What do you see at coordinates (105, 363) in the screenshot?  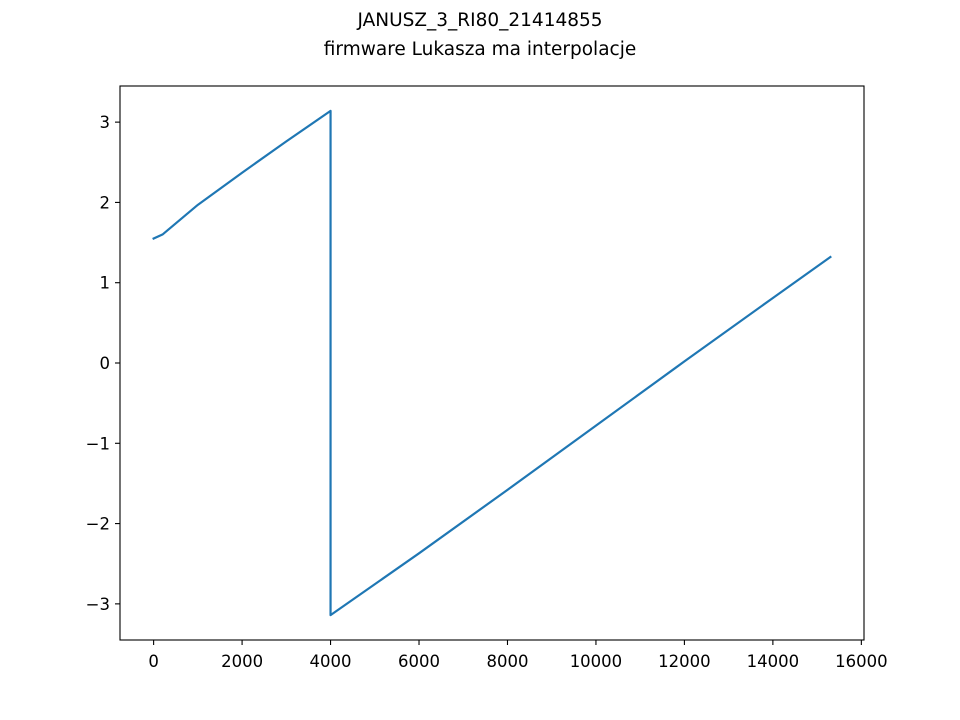 I see `y-tick-label: 0` at bounding box center [105, 363].